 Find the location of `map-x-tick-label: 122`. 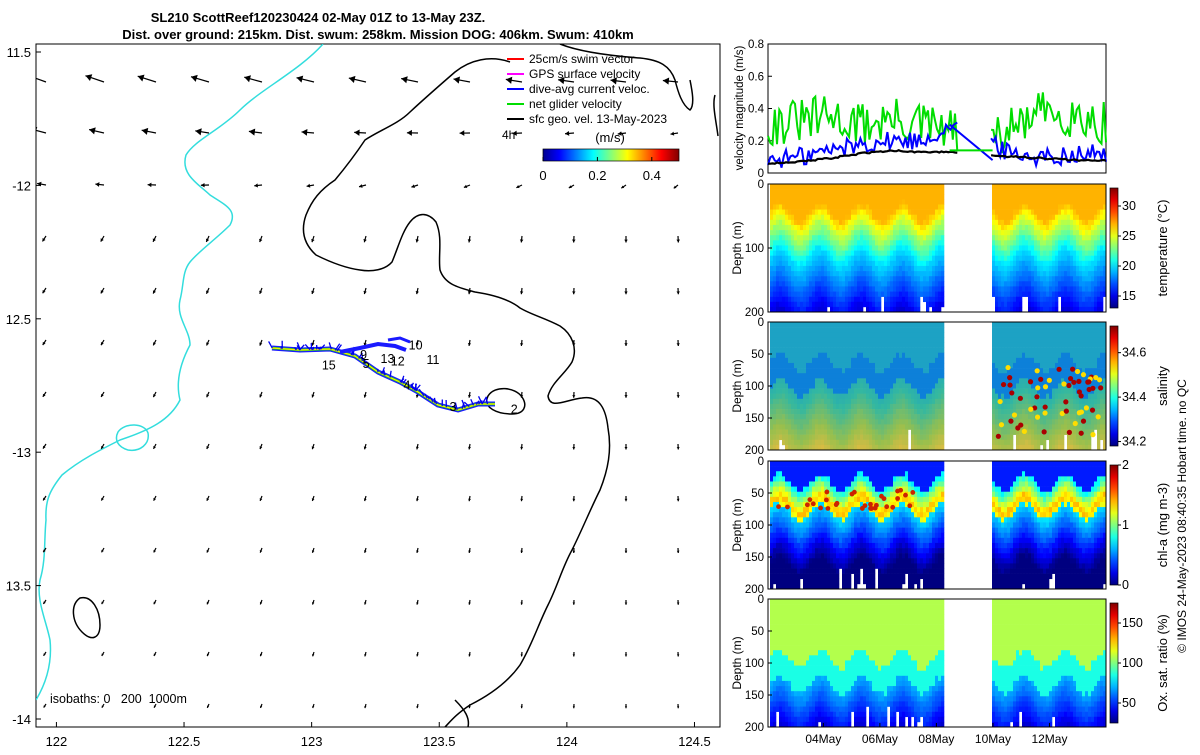

map-x-tick-label: 122 is located at coordinates (57, 741).